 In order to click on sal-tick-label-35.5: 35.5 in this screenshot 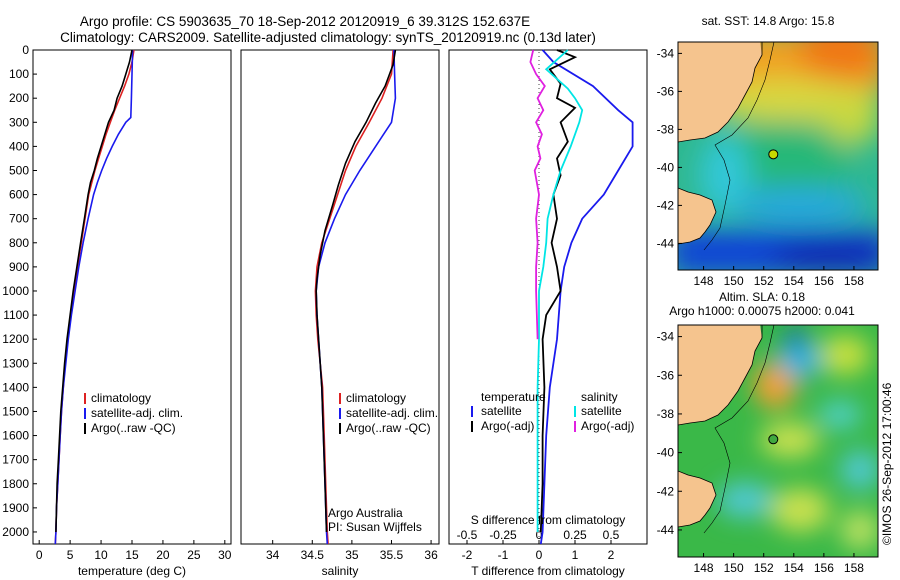, I will do `click(392, 555)`.